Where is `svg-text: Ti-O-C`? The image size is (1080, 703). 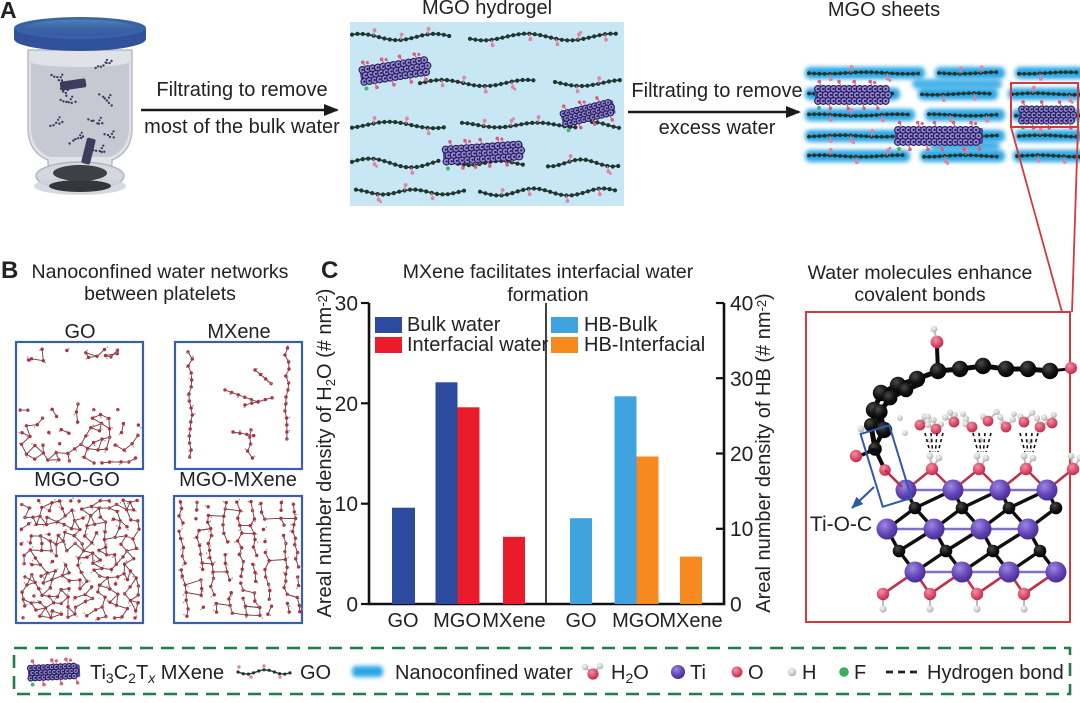 svg-text: Ti-O-C is located at coordinates (841, 524).